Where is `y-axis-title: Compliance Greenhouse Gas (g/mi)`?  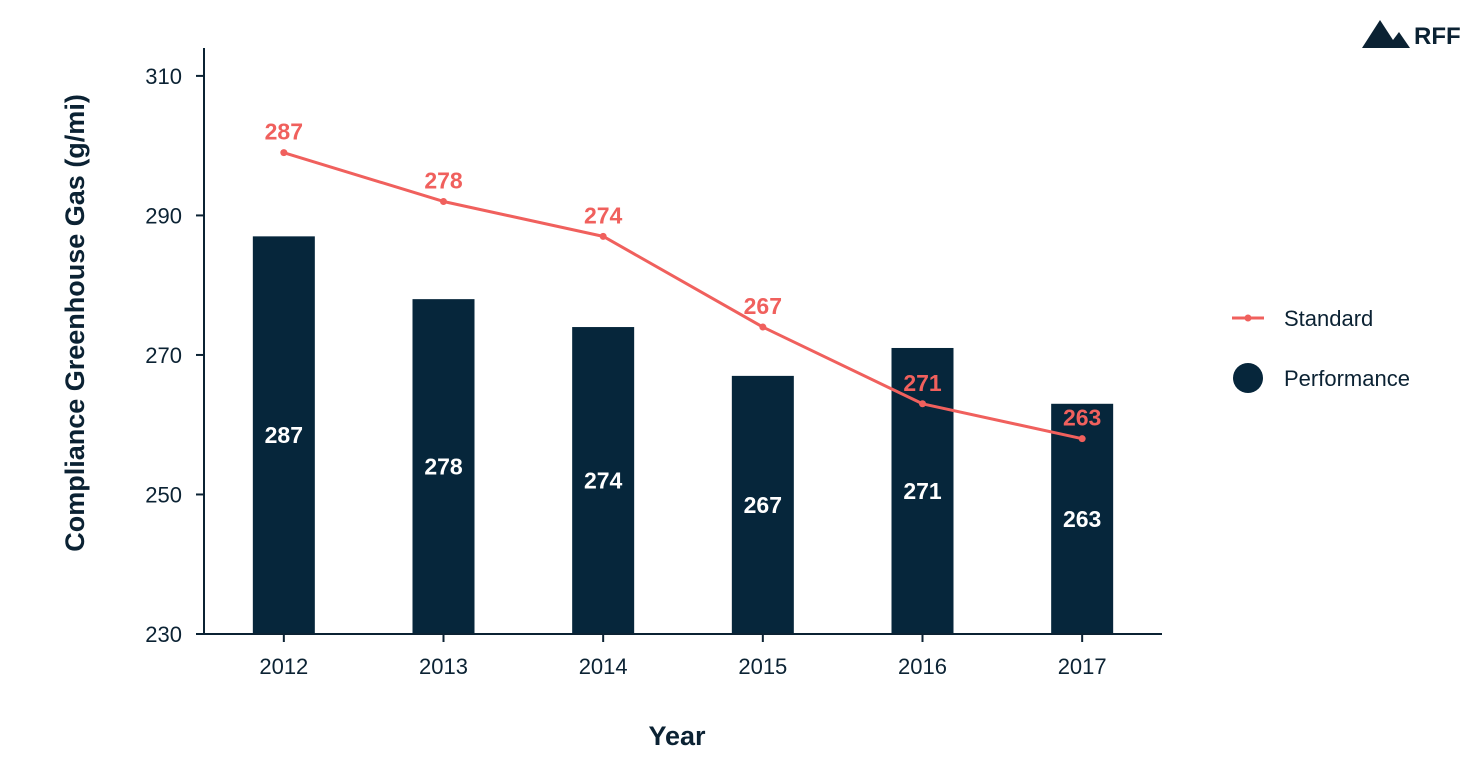 y-axis-title: Compliance Greenhouse Gas (g/mi) is located at coordinates (75, 323).